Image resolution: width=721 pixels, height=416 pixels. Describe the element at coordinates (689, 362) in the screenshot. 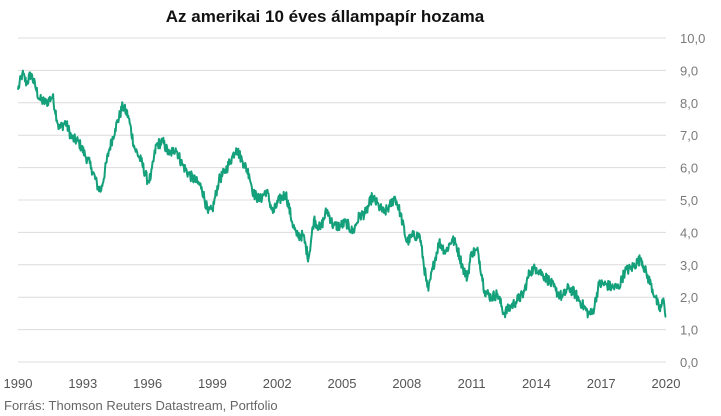

I see `y-tick-label: 0,0` at that location.